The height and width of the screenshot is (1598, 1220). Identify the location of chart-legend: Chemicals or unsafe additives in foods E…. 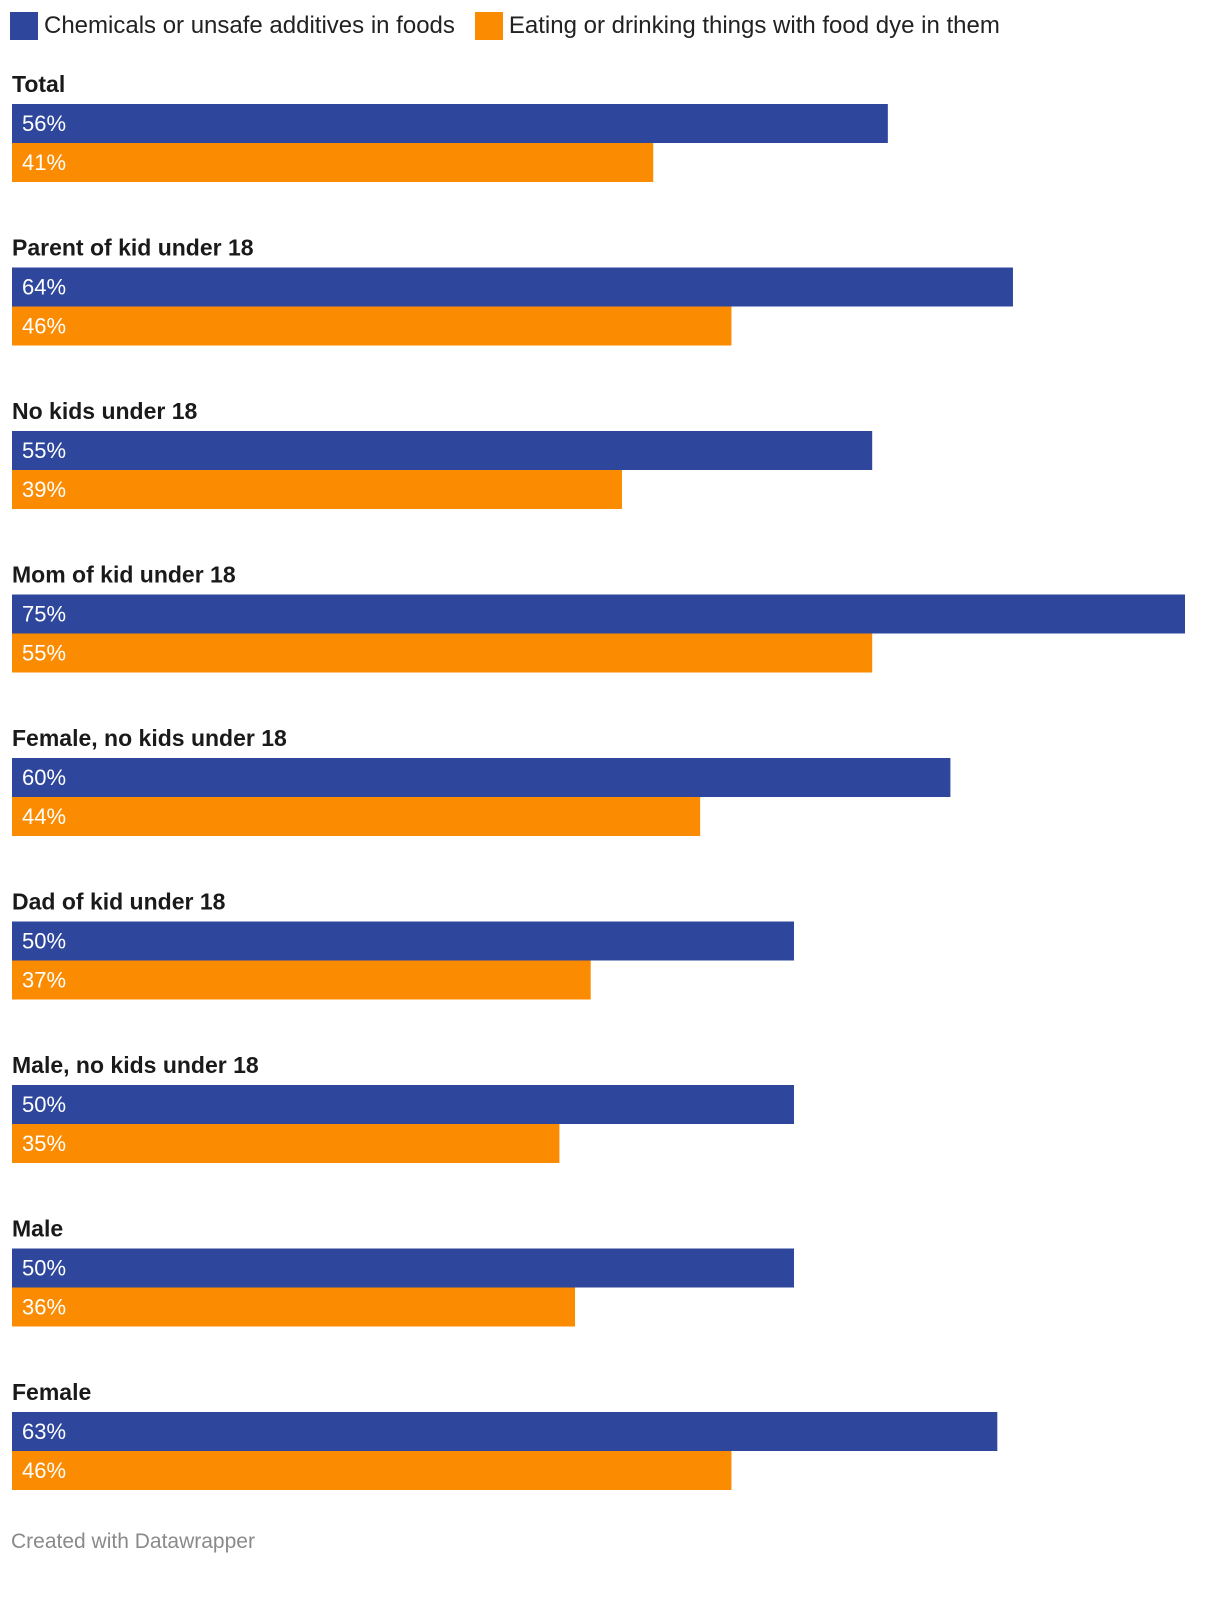
(515, 26).